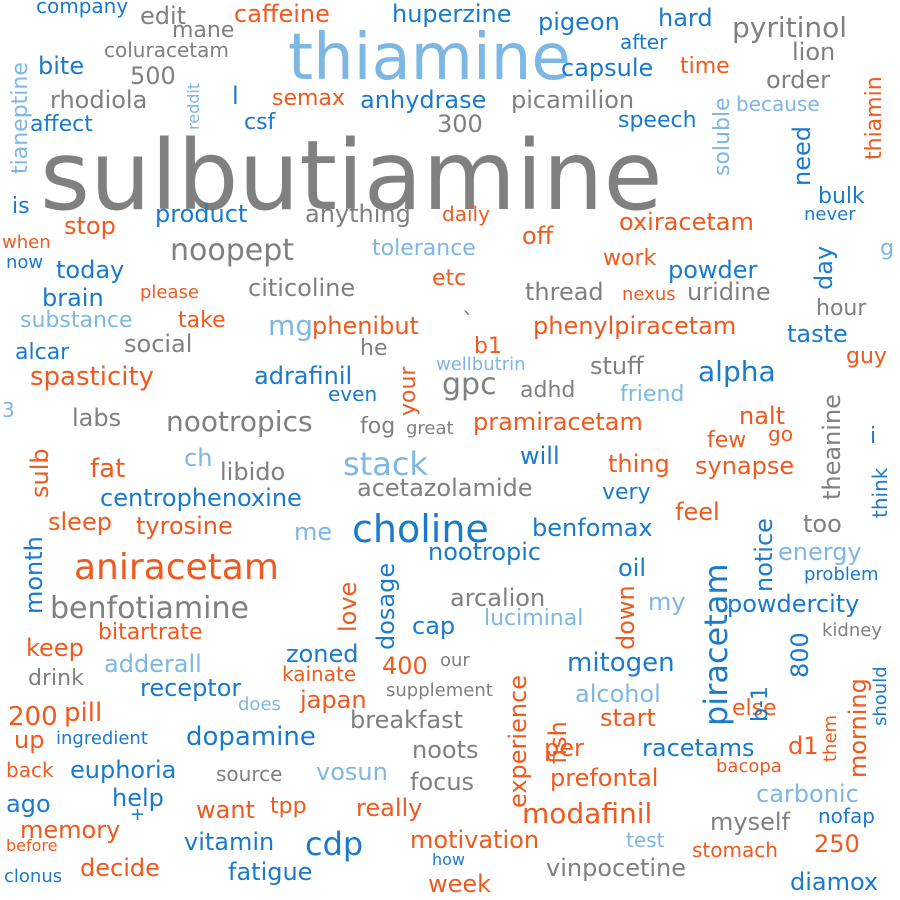 The width and height of the screenshot is (900, 900). I want to click on word: tolerance, so click(424, 248).